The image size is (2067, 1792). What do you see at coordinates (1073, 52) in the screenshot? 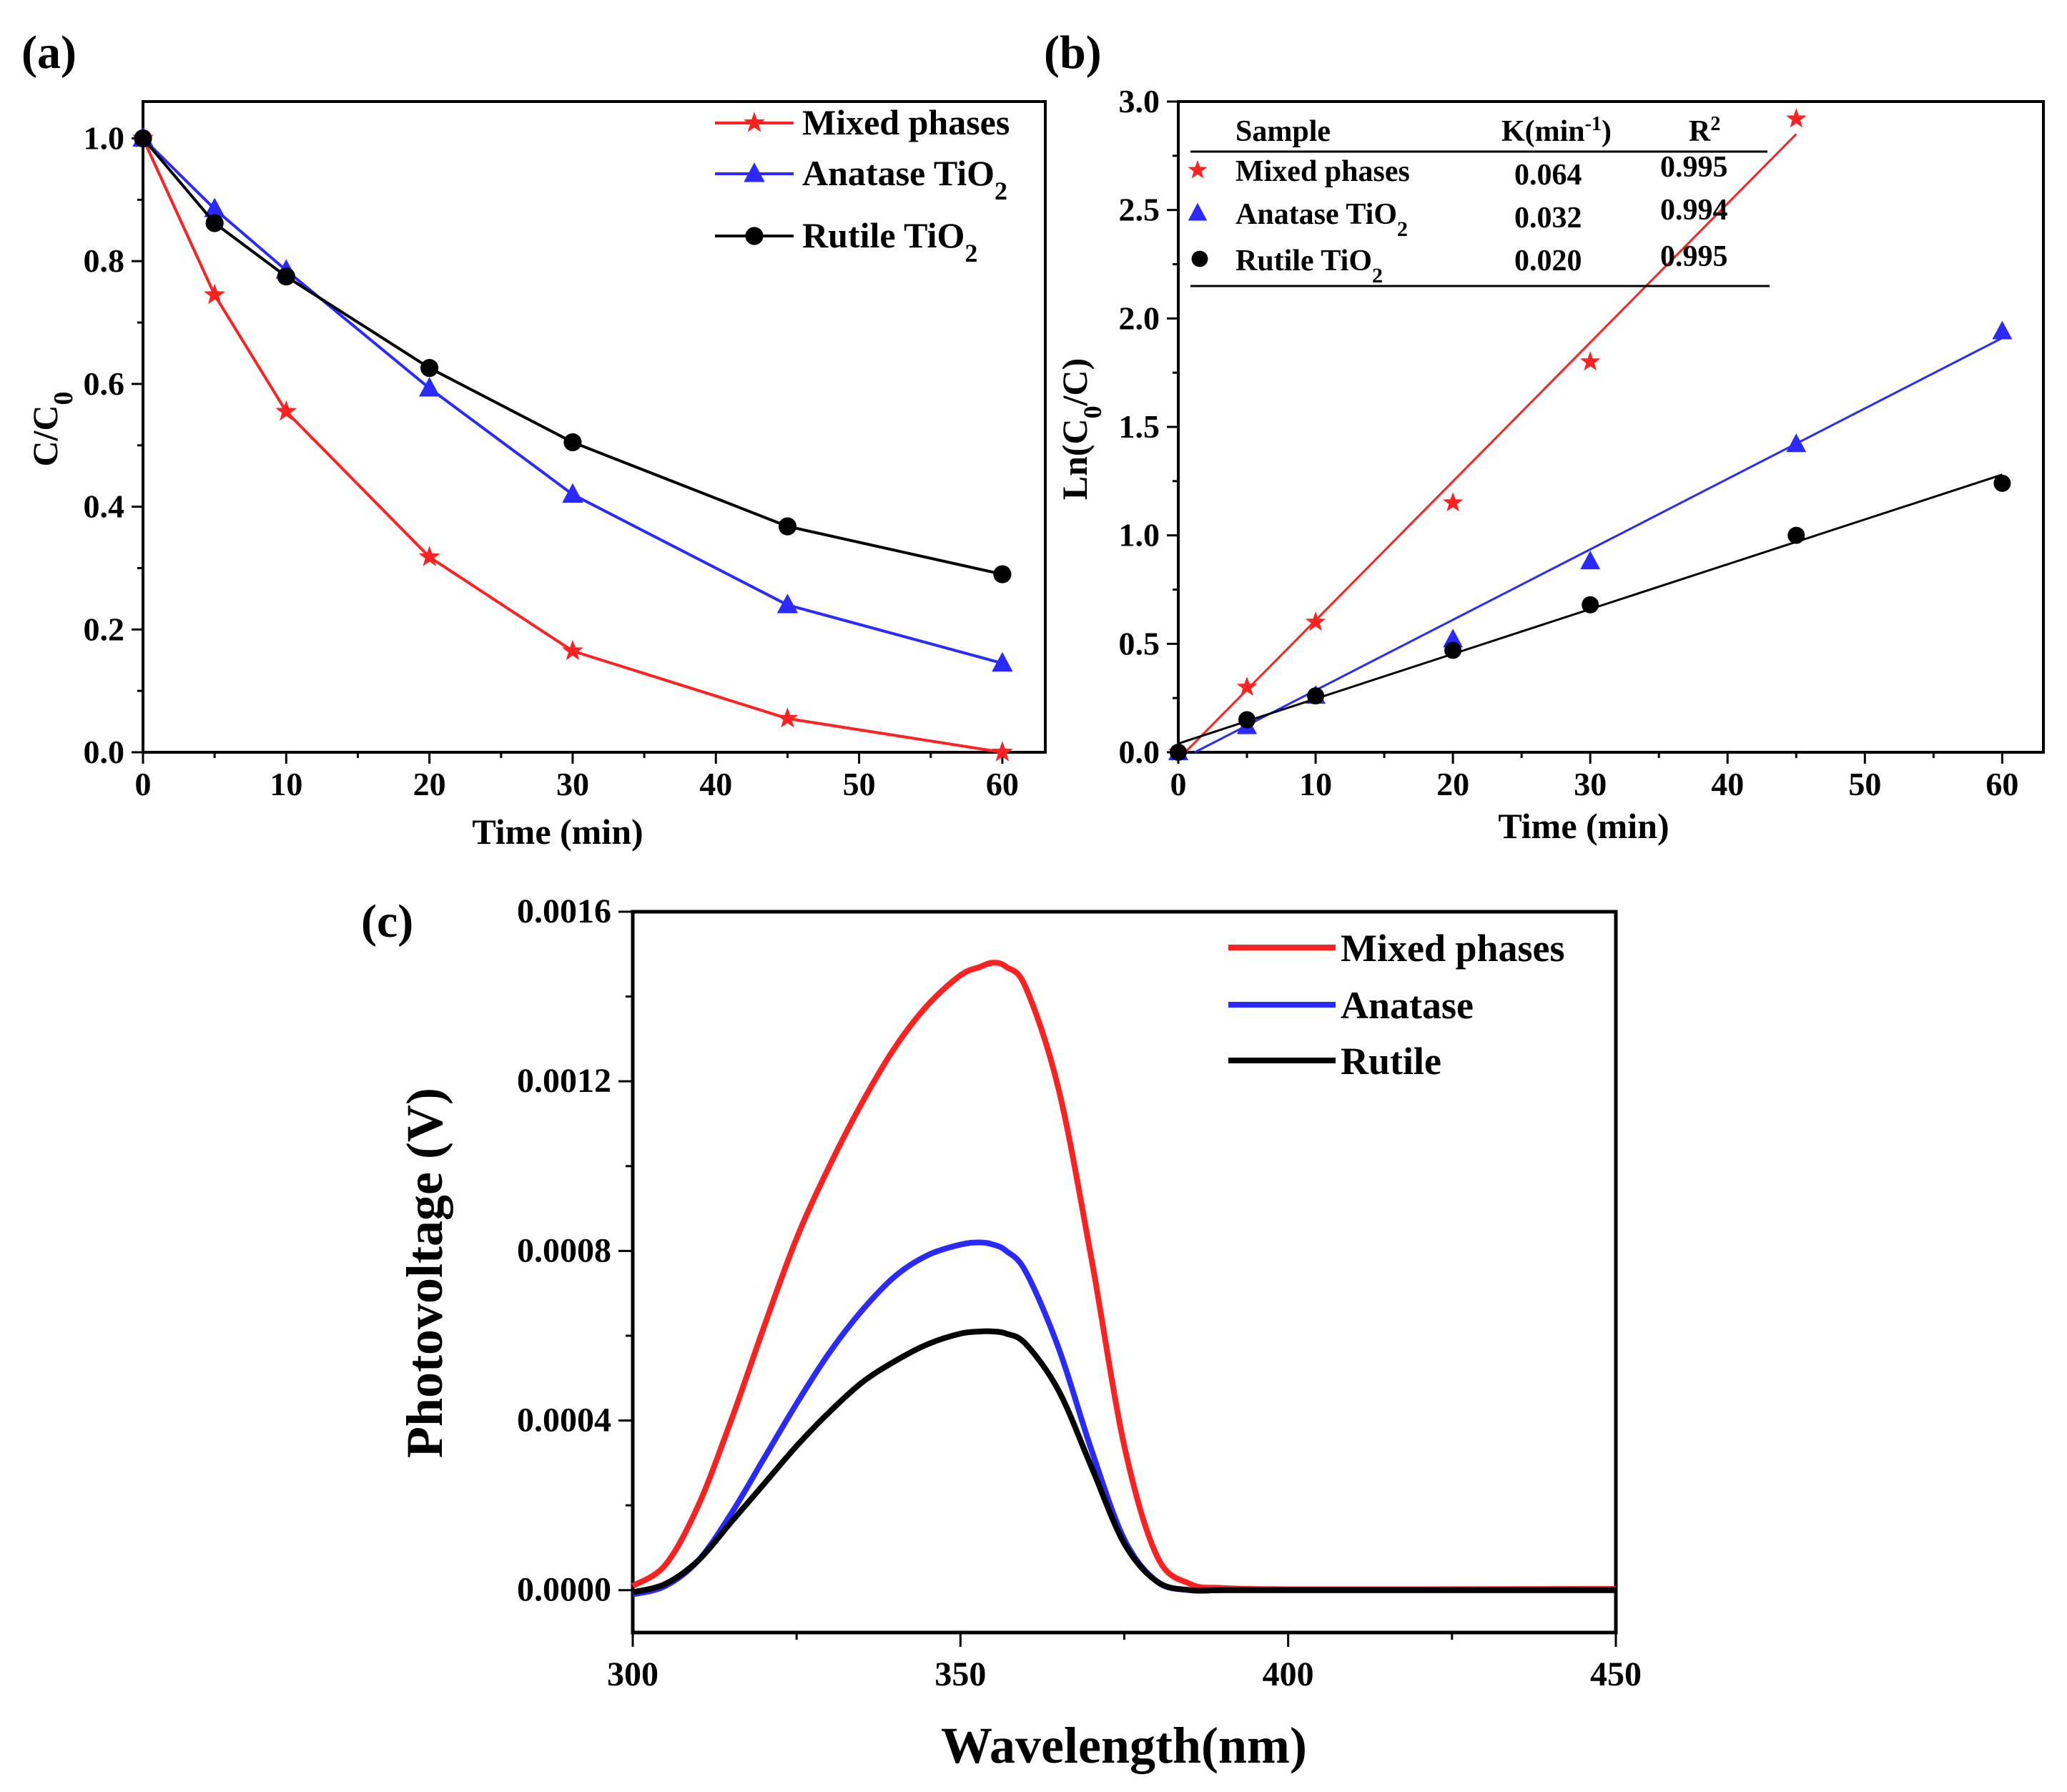
I see `panel-b-label: (b)` at bounding box center [1073, 52].